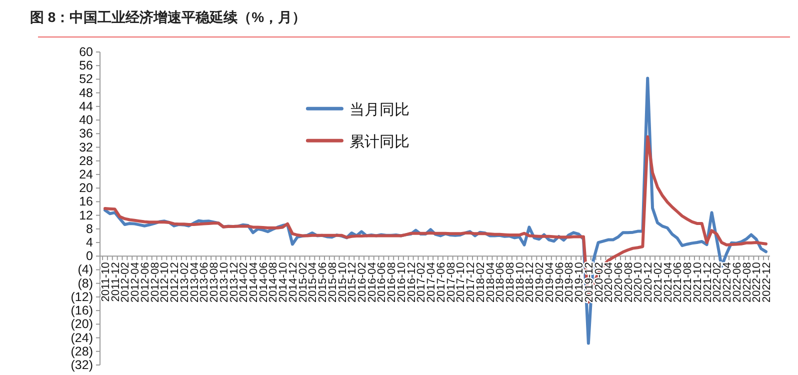 The image size is (798, 375). What do you see at coordinates (471, 282) in the screenshot?
I see `x-tick-label: 2017-12` at bounding box center [471, 282].